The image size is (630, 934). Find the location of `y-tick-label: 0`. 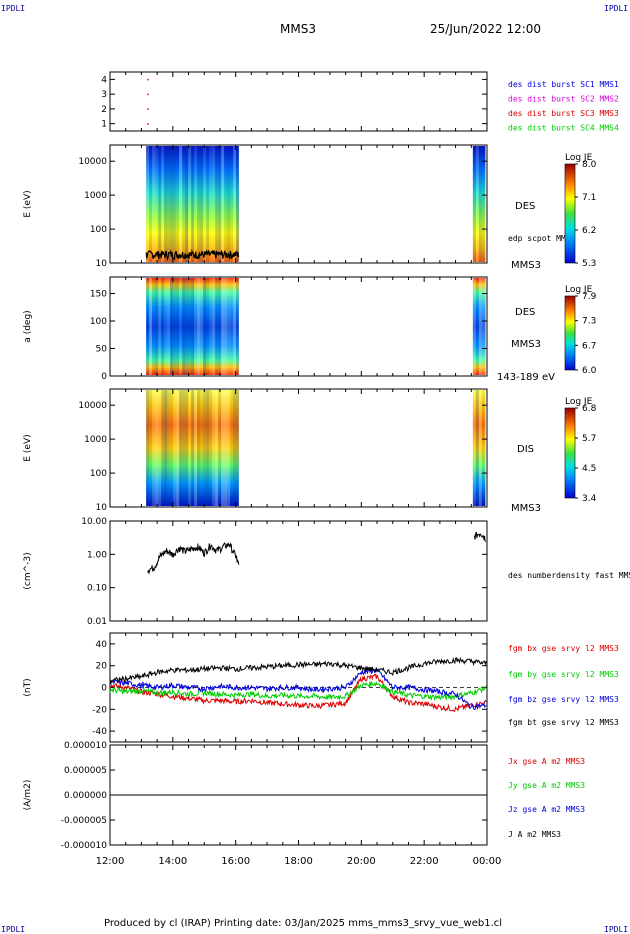

y-tick-label: 0 is located at coordinates (104, 689).